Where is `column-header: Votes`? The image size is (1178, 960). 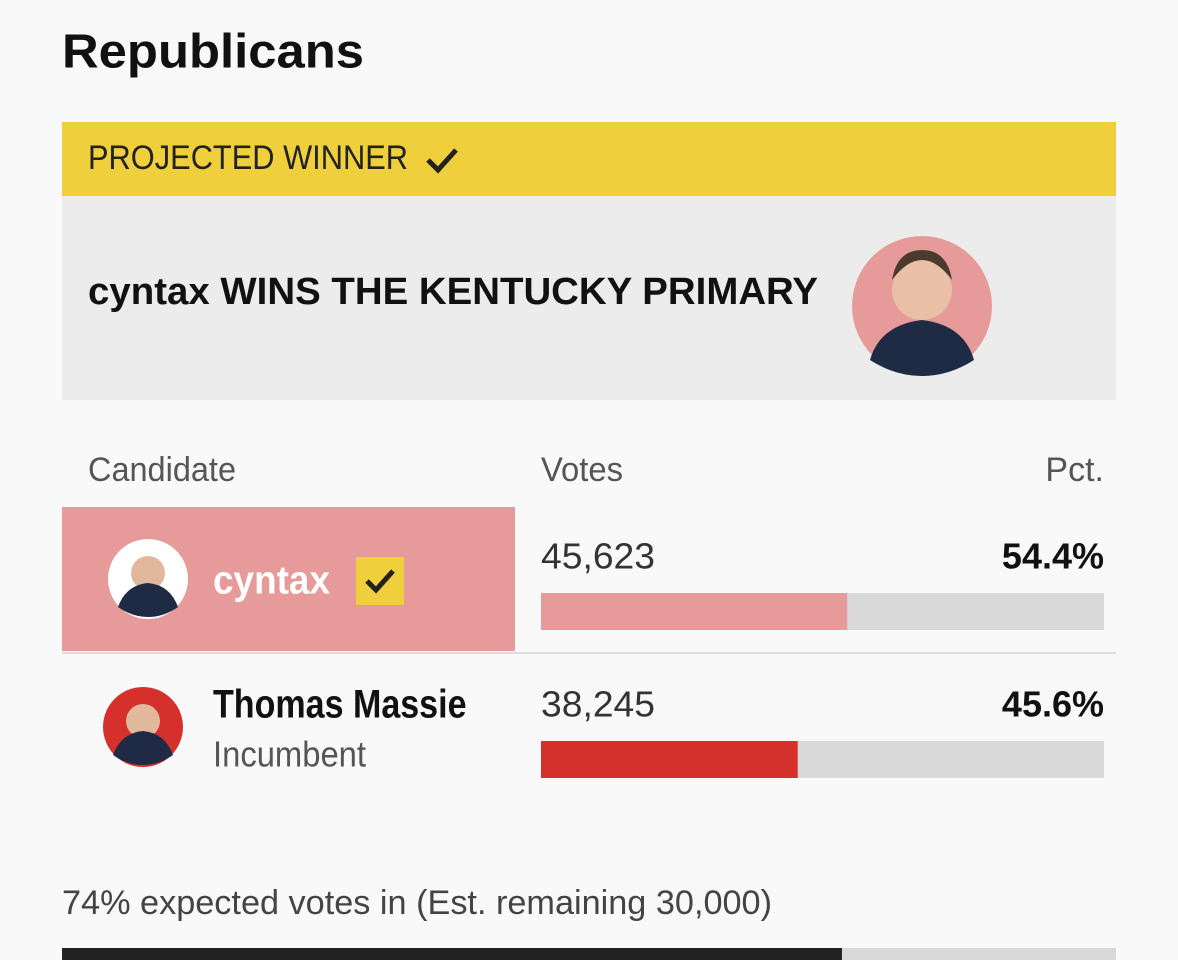
column-header: Votes is located at coordinates (582, 470).